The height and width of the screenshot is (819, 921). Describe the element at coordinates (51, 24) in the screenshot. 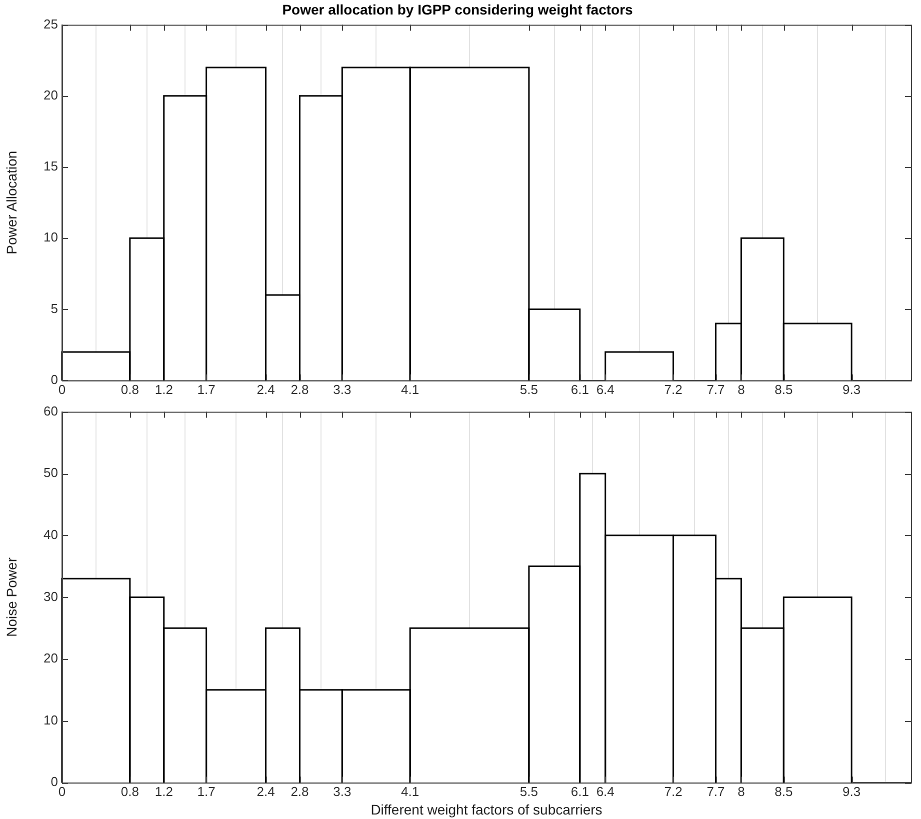

I see `y-tick-label: 25` at that location.